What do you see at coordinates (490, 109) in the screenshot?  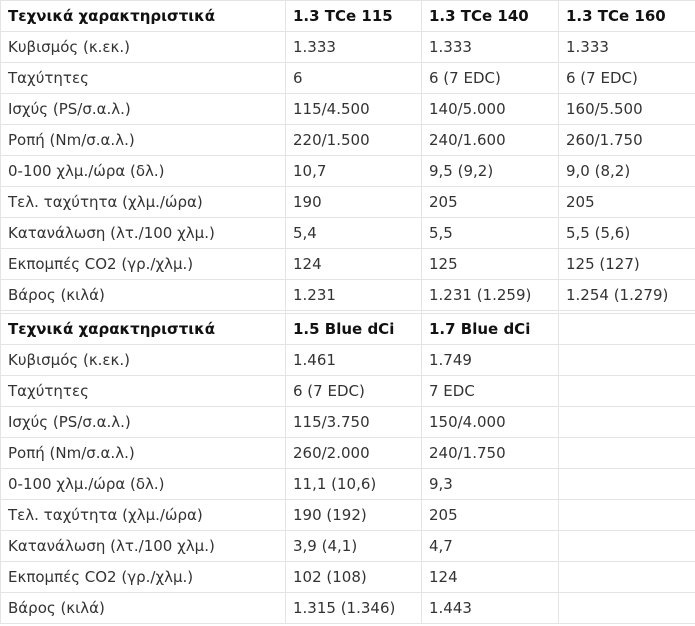 I see `spec-value-cell: 140/5.000` at bounding box center [490, 109].